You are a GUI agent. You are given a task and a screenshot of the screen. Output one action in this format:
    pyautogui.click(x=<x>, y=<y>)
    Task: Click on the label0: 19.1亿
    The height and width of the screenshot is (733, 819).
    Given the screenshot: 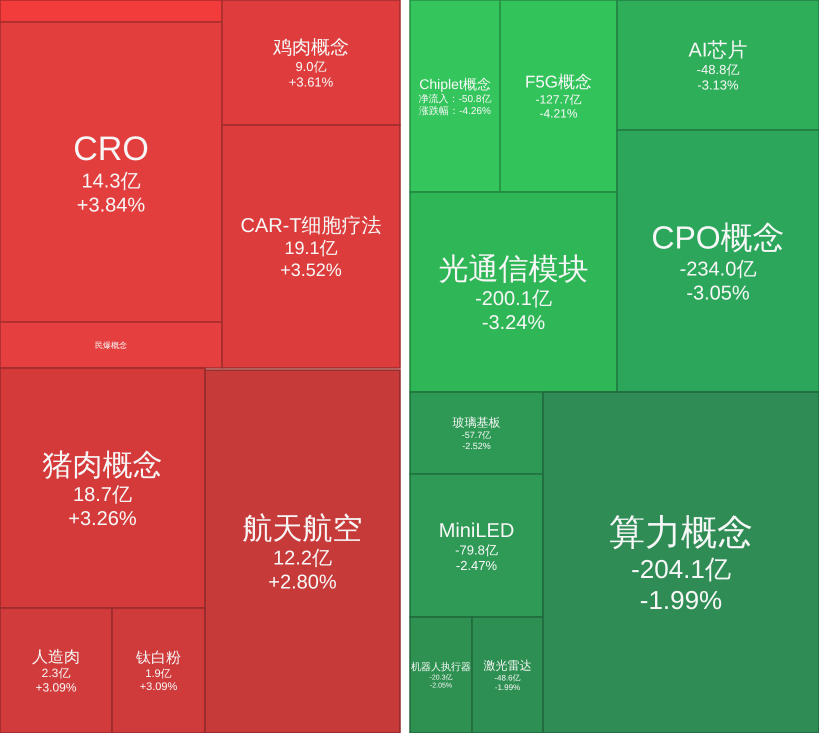 What is the action you would take?
    pyautogui.click(x=311, y=248)
    